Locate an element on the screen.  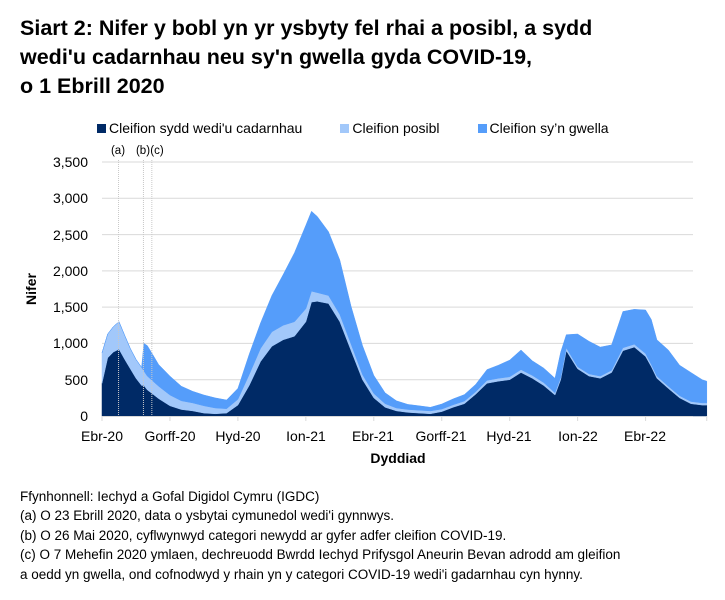
y-tick-3500: 3,500 is located at coordinates (70, 162).